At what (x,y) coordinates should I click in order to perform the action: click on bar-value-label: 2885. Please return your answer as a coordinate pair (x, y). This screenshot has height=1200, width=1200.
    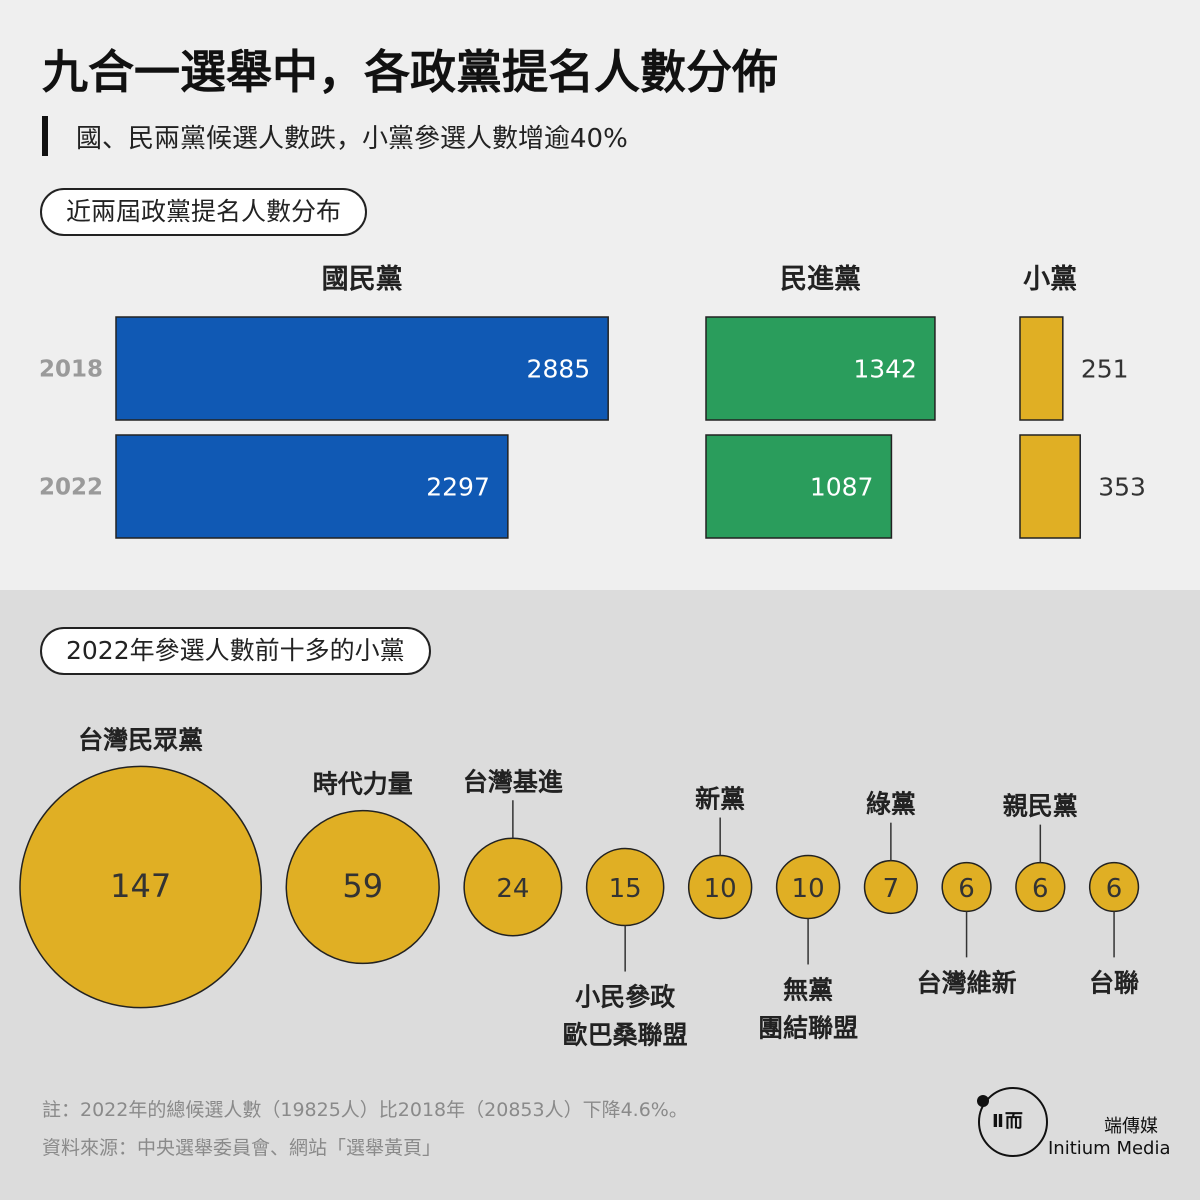
    Looking at the image, I should click on (559, 369).